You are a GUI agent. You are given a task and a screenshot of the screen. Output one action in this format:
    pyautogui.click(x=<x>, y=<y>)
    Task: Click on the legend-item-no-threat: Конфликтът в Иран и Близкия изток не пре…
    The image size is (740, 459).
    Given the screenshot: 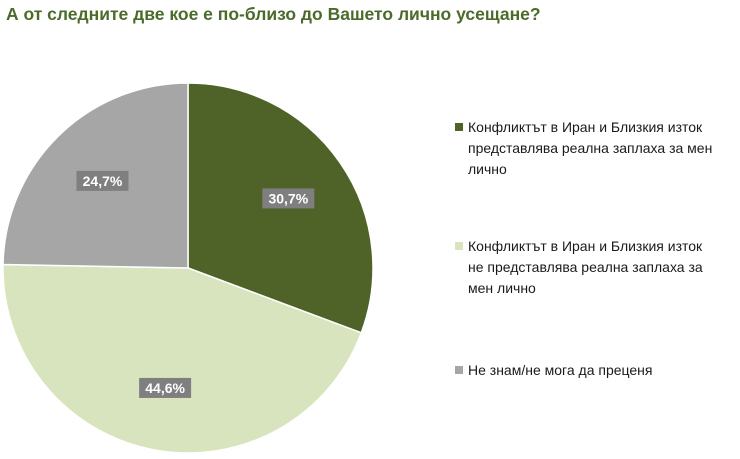 What is the action you would take?
    pyautogui.click(x=586, y=267)
    